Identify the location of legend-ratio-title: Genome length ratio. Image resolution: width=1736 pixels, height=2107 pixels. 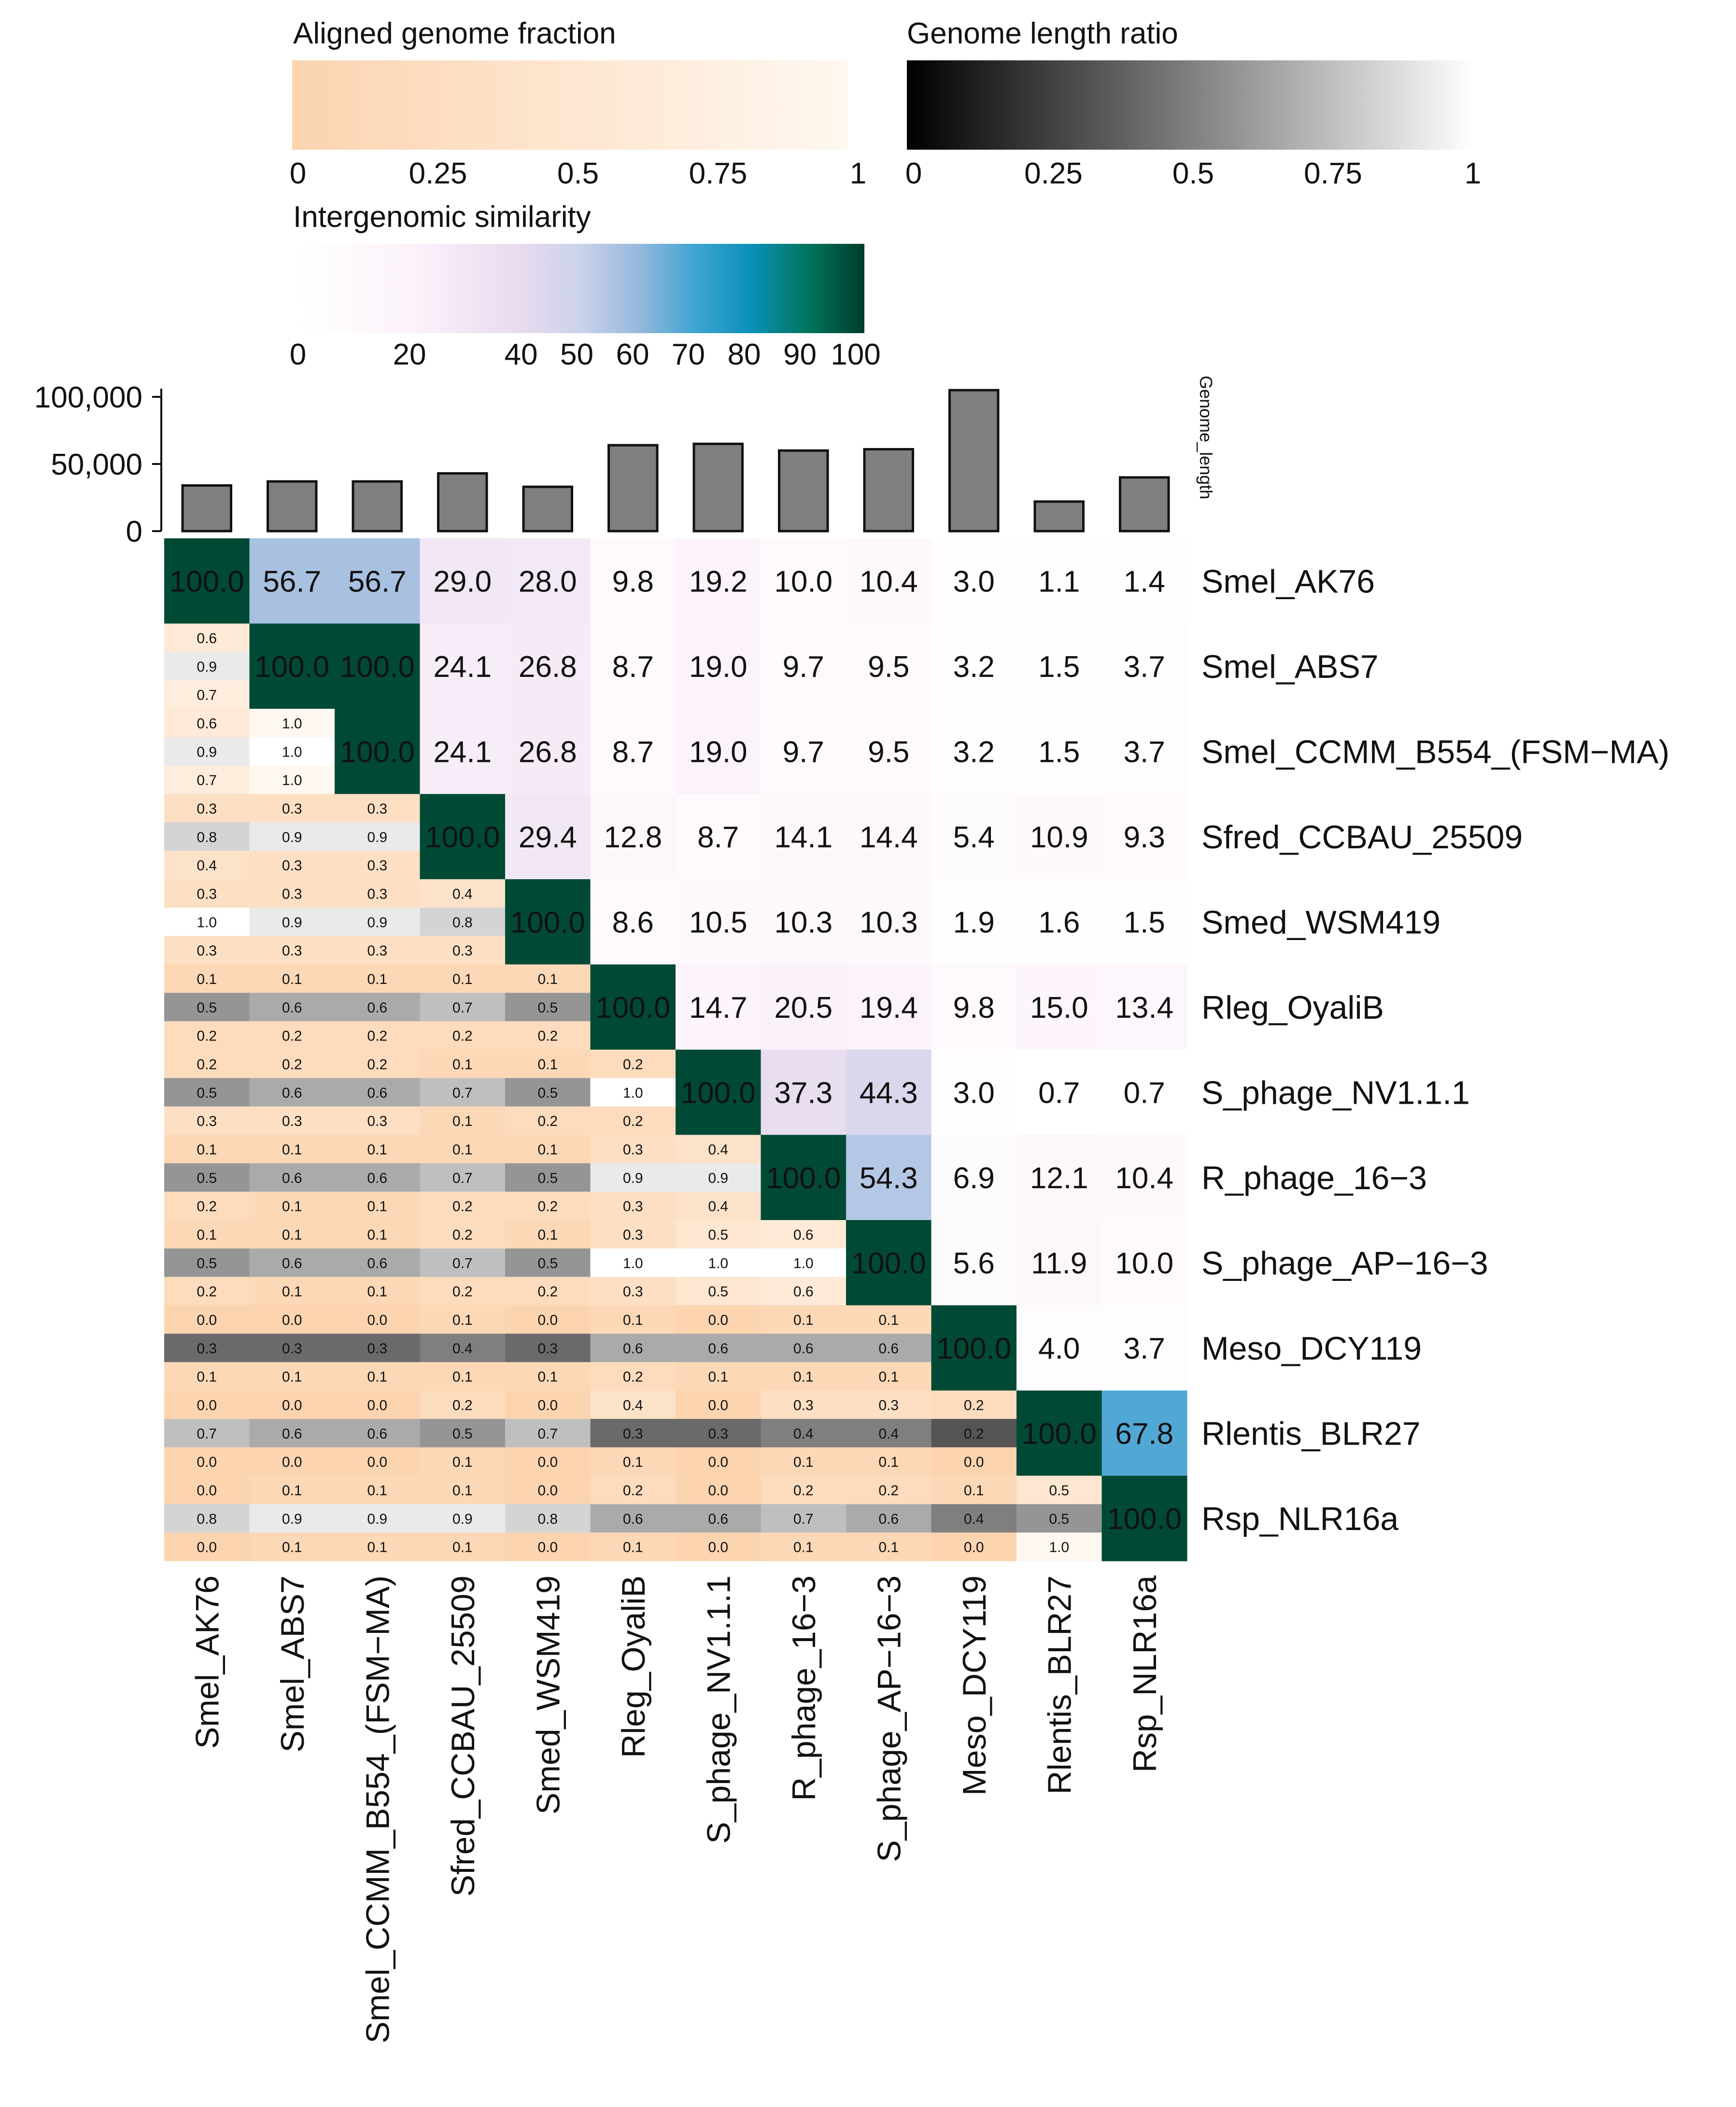
(1042, 33).